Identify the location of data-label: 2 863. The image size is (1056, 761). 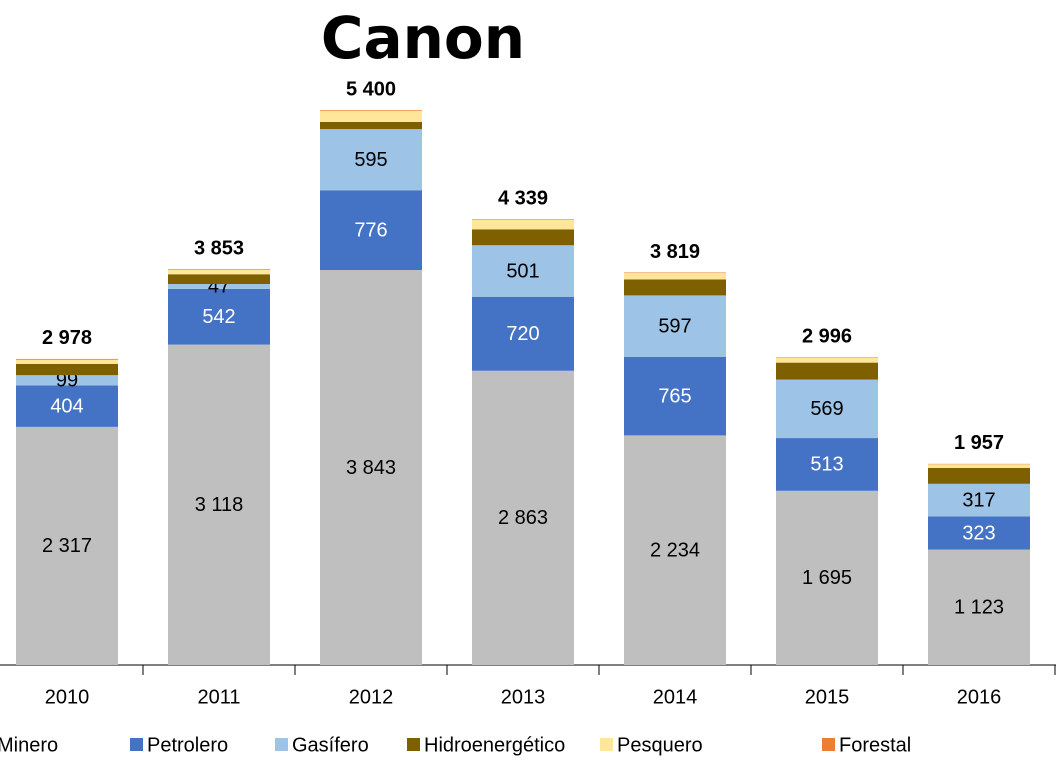
(523, 518).